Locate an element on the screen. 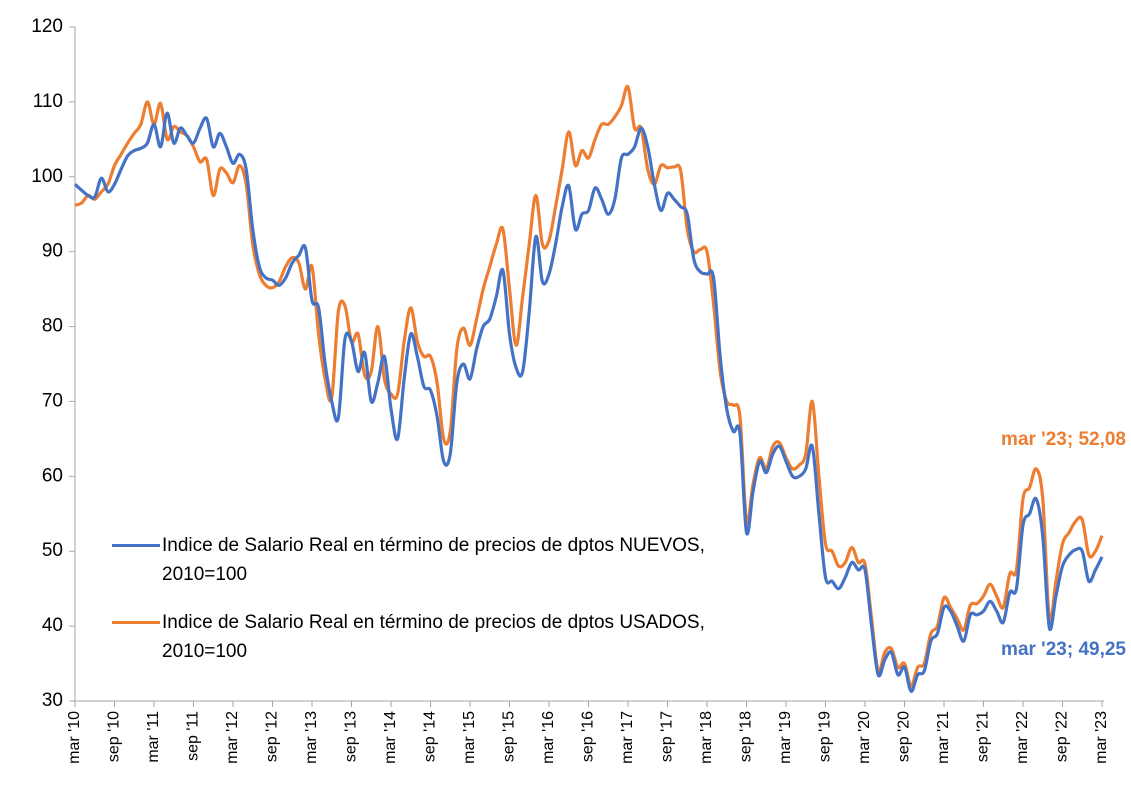  x-tick-label: mar '18 is located at coordinates (706, 737).